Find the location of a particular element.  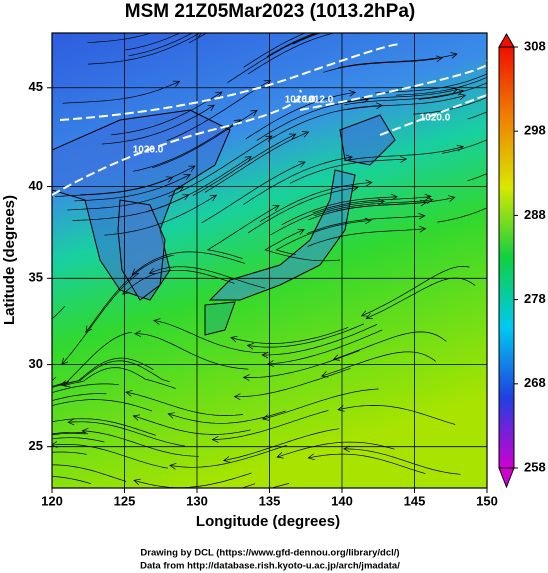

colorbar-tick-label: 288 is located at coordinates (535, 214).